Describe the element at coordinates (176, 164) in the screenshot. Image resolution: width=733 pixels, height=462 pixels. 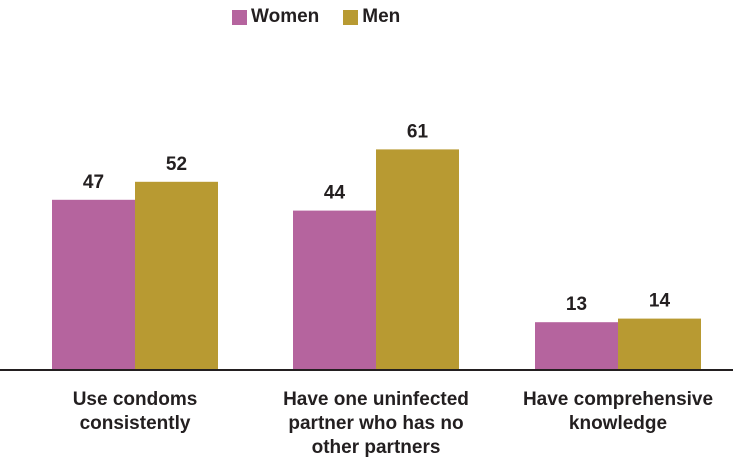
I see `bar-value-men-0: 52` at that location.